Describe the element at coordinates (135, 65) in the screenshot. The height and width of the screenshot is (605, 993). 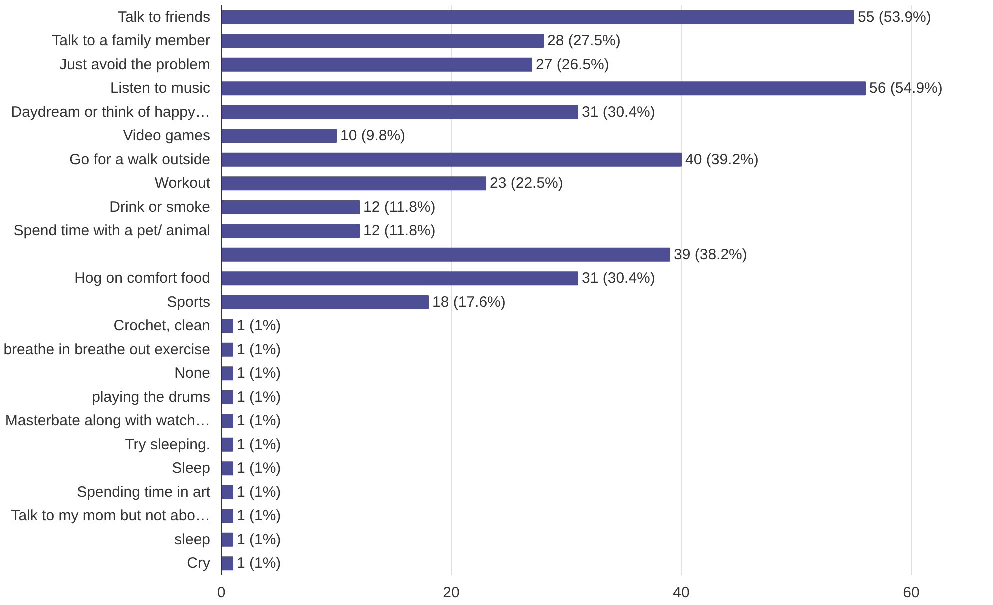
I see `y-tick-label: Just avoid the problem` at that location.